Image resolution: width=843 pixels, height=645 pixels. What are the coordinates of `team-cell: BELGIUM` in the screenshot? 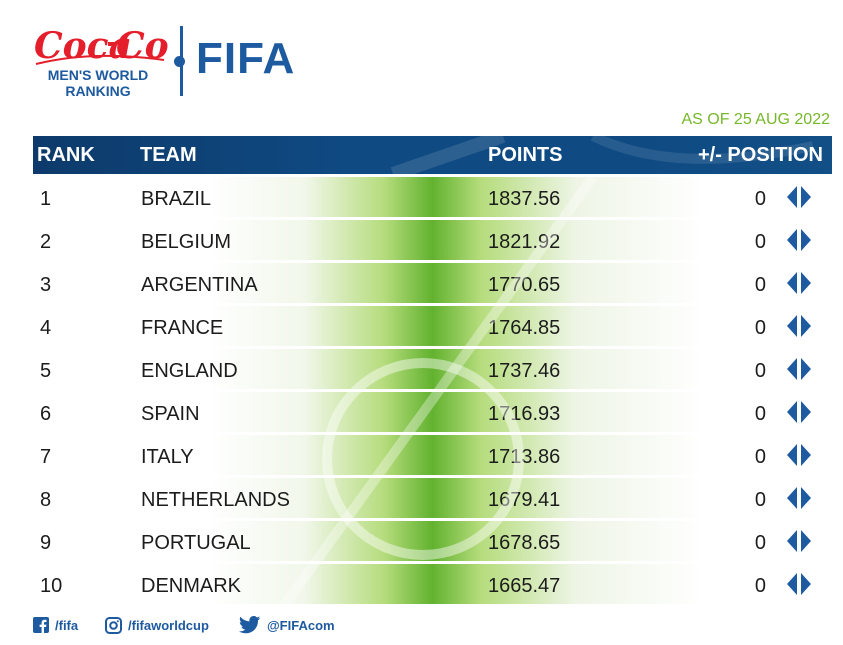 It's located at (186, 242).